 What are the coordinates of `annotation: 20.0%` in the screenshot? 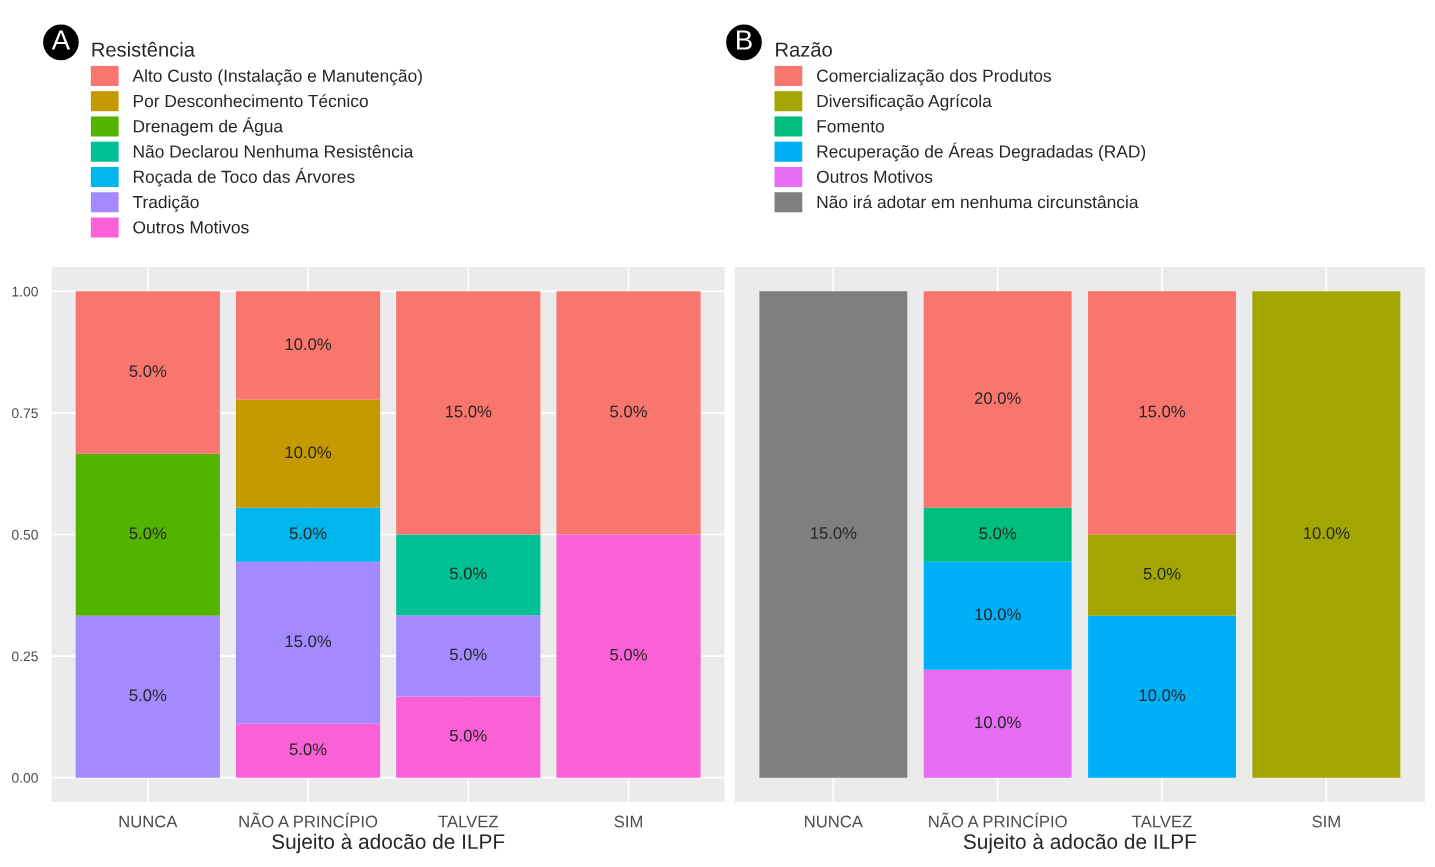 It's located at (997, 398).